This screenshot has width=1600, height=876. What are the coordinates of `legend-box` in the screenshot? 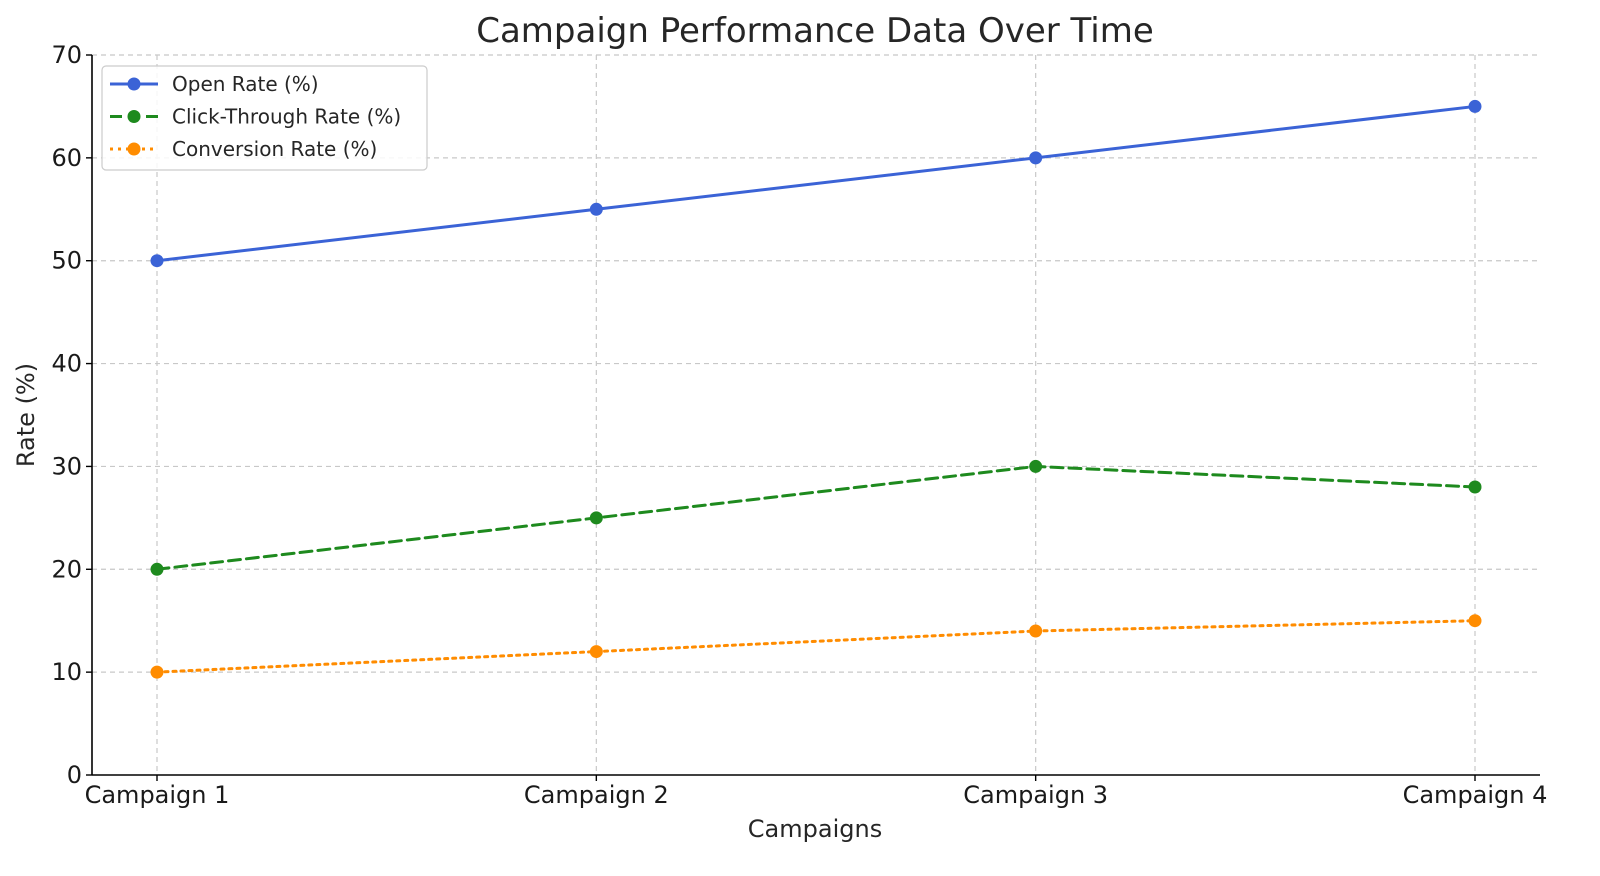 It's located at (264, 118).